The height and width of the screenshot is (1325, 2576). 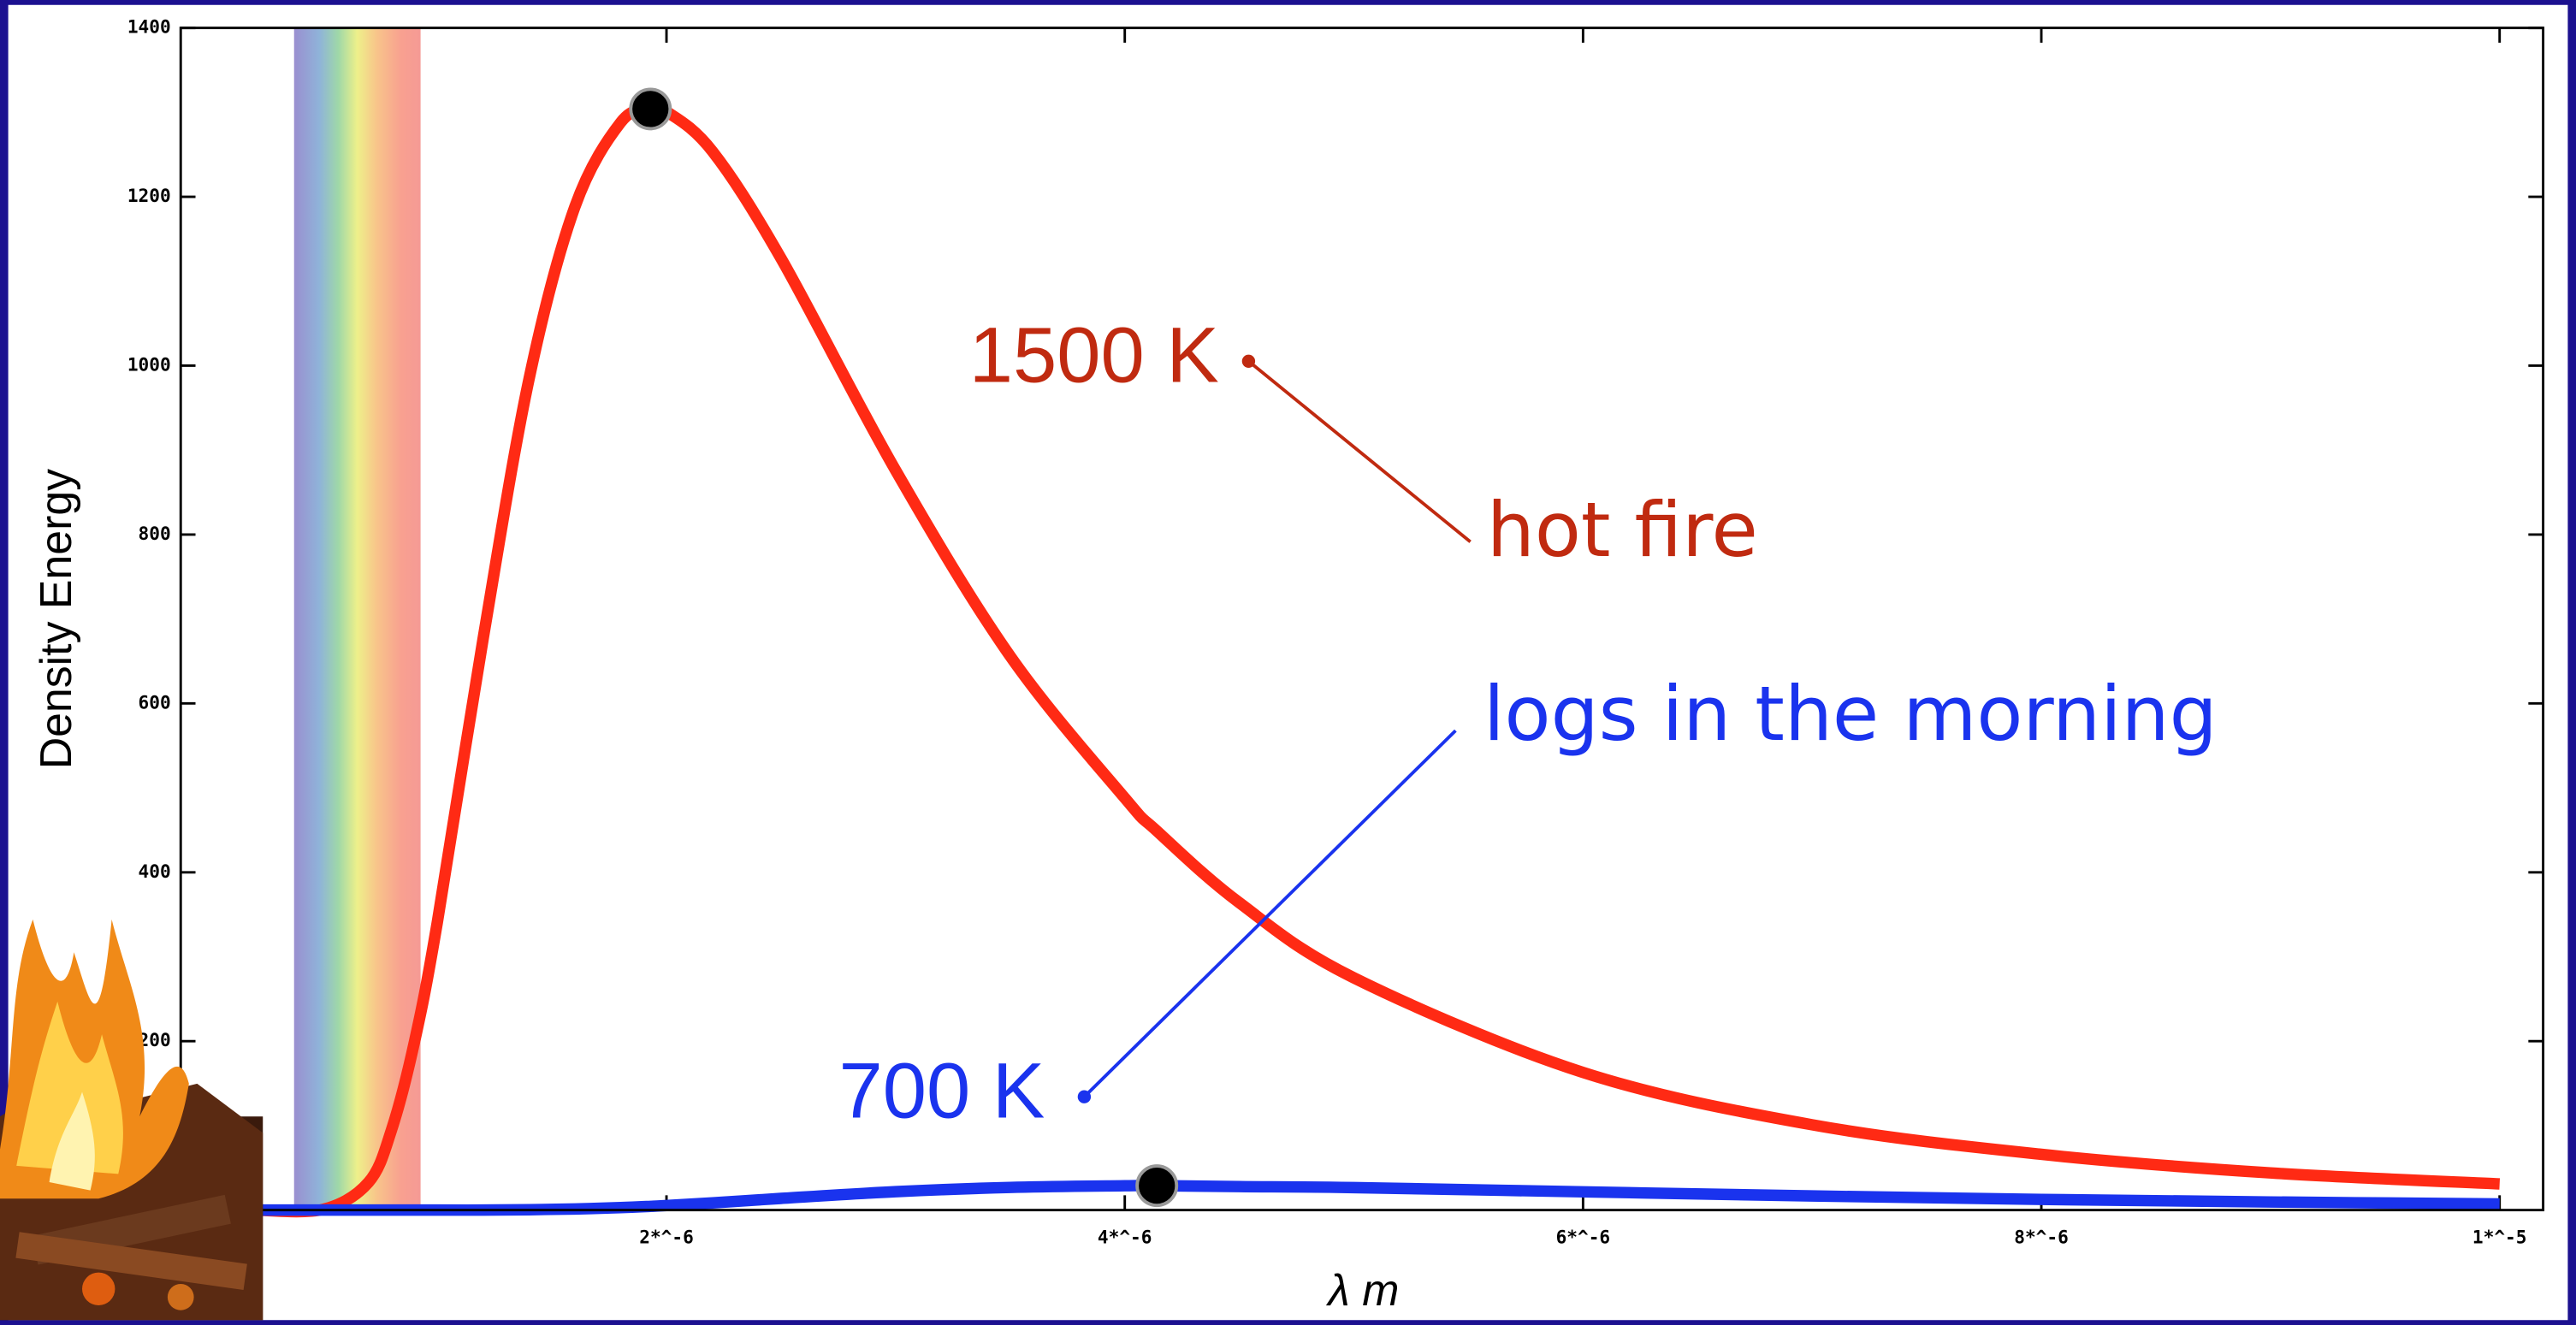 I want to click on y-tick-label: 400, so click(x=155, y=871).